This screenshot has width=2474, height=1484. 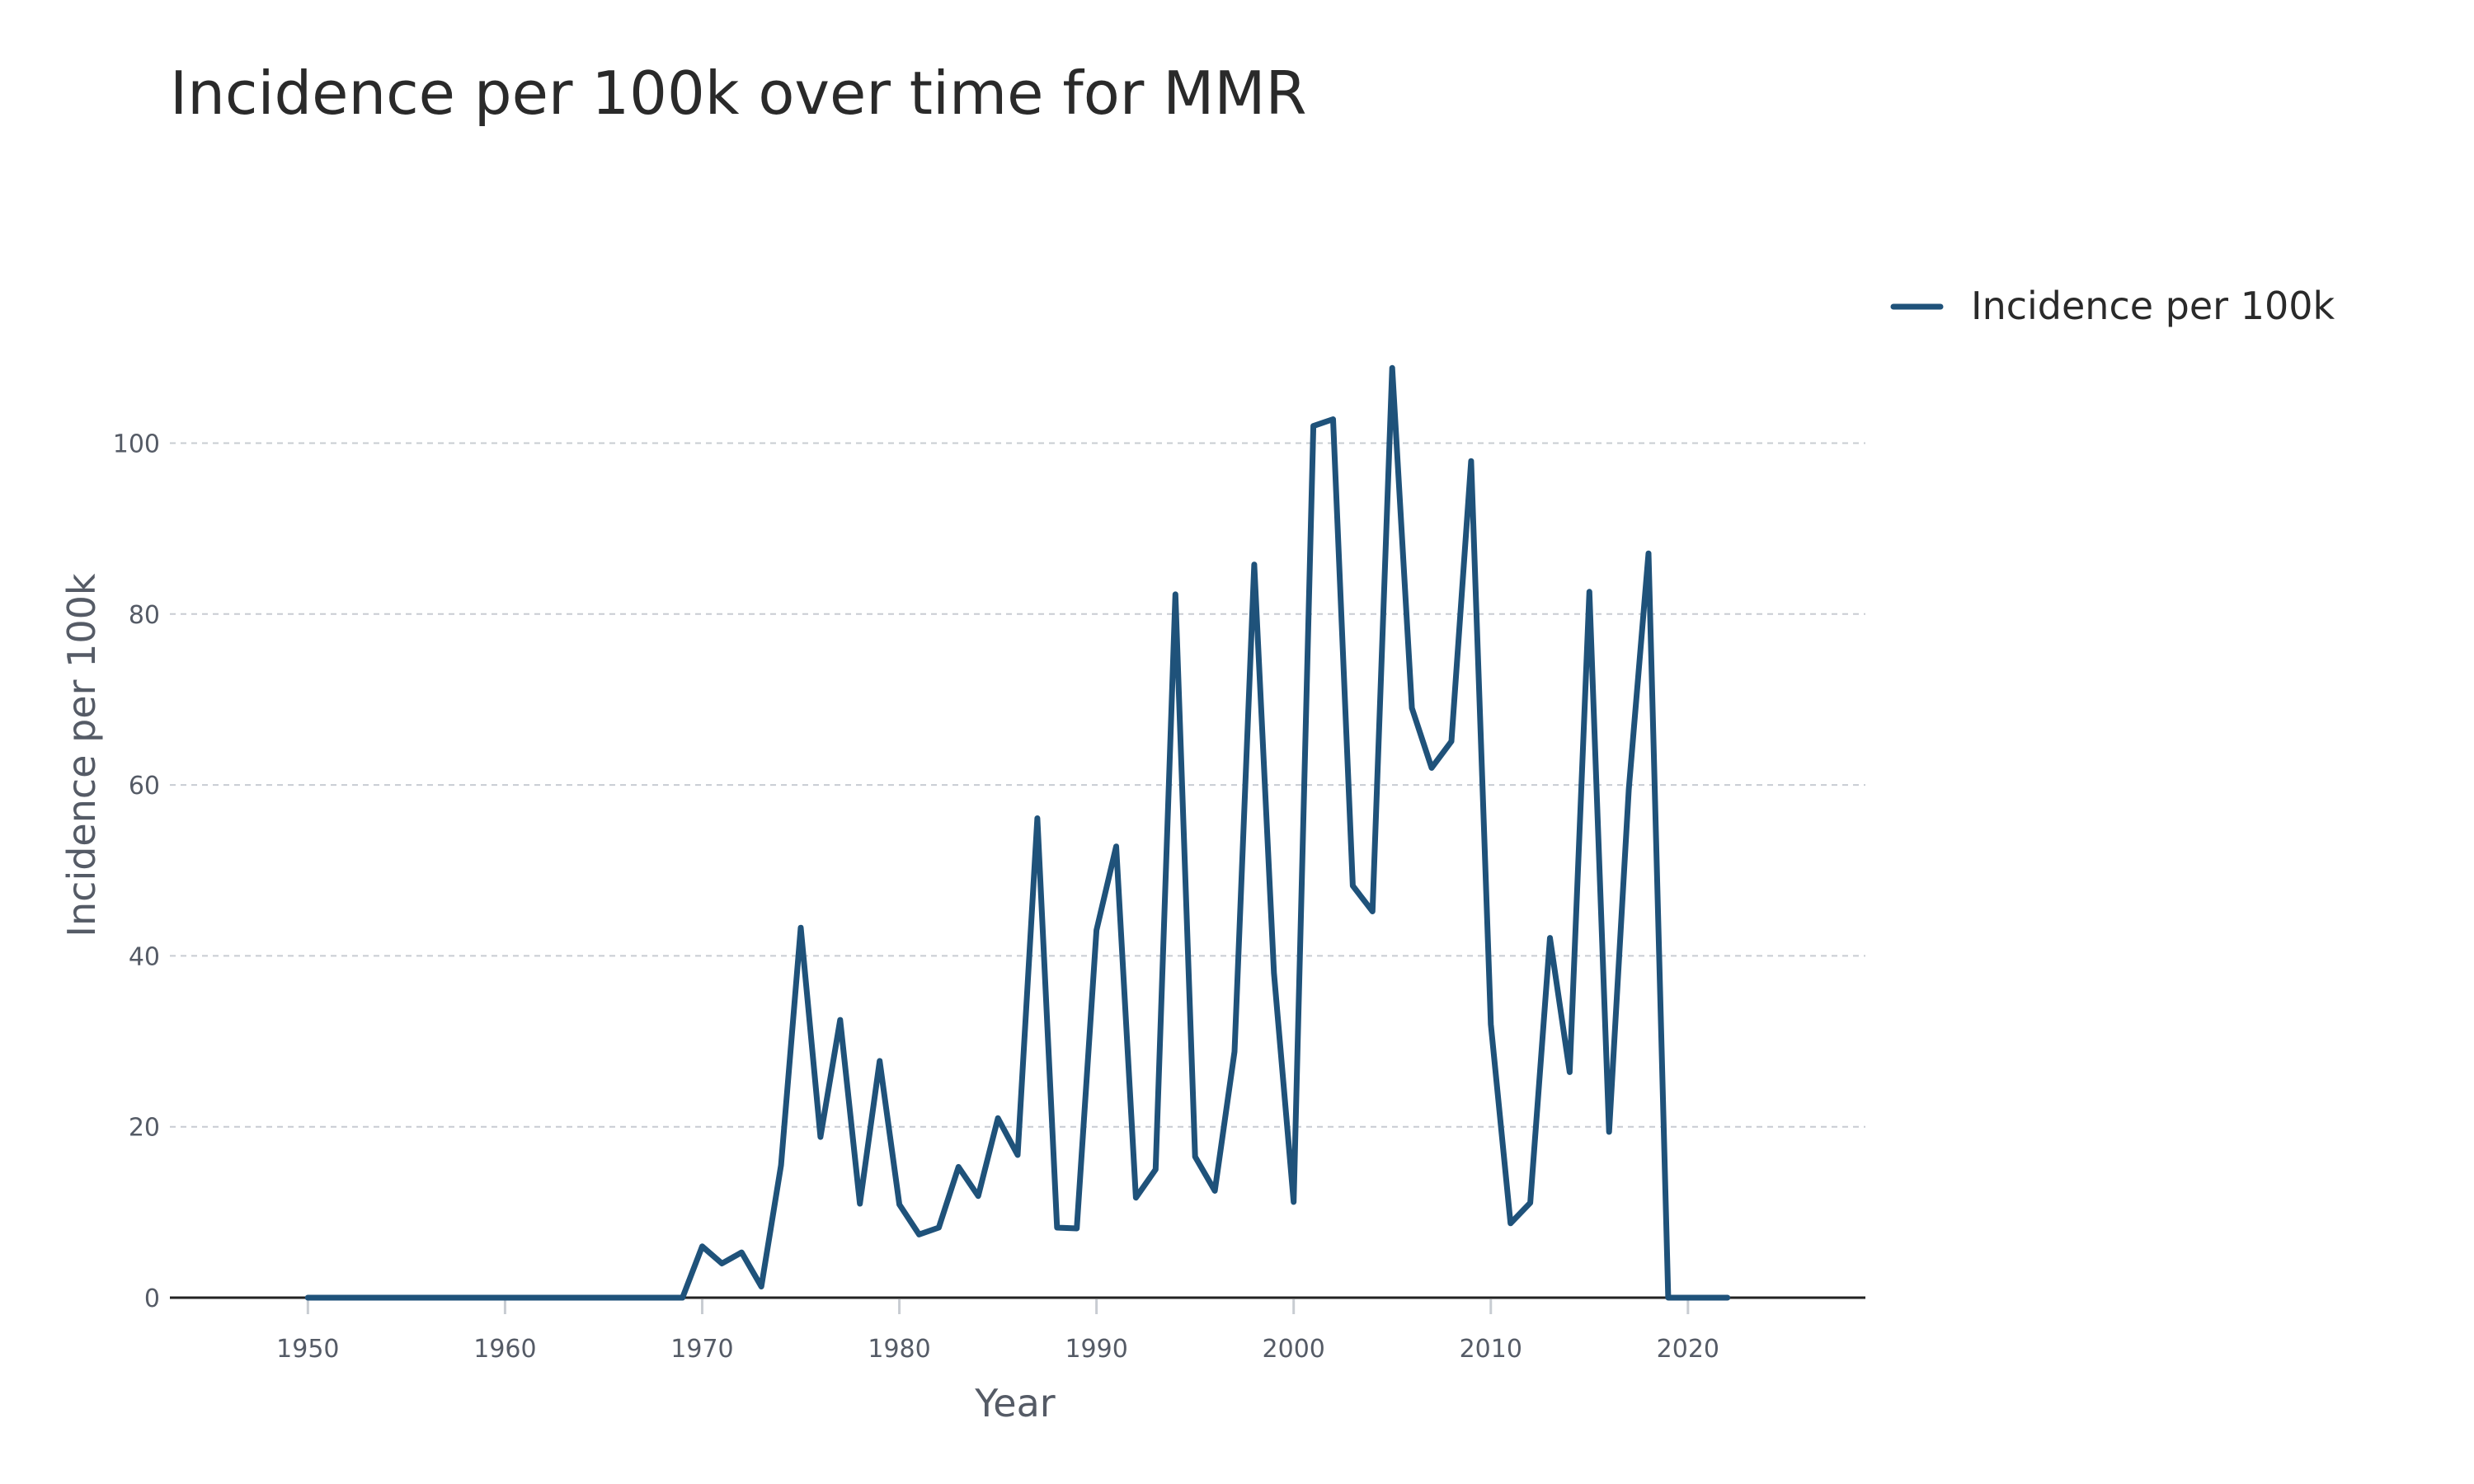 What do you see at coordinates (1037, 818) in the screenshot?
I see `data-point-1987` at bounding box center [1037, 818].